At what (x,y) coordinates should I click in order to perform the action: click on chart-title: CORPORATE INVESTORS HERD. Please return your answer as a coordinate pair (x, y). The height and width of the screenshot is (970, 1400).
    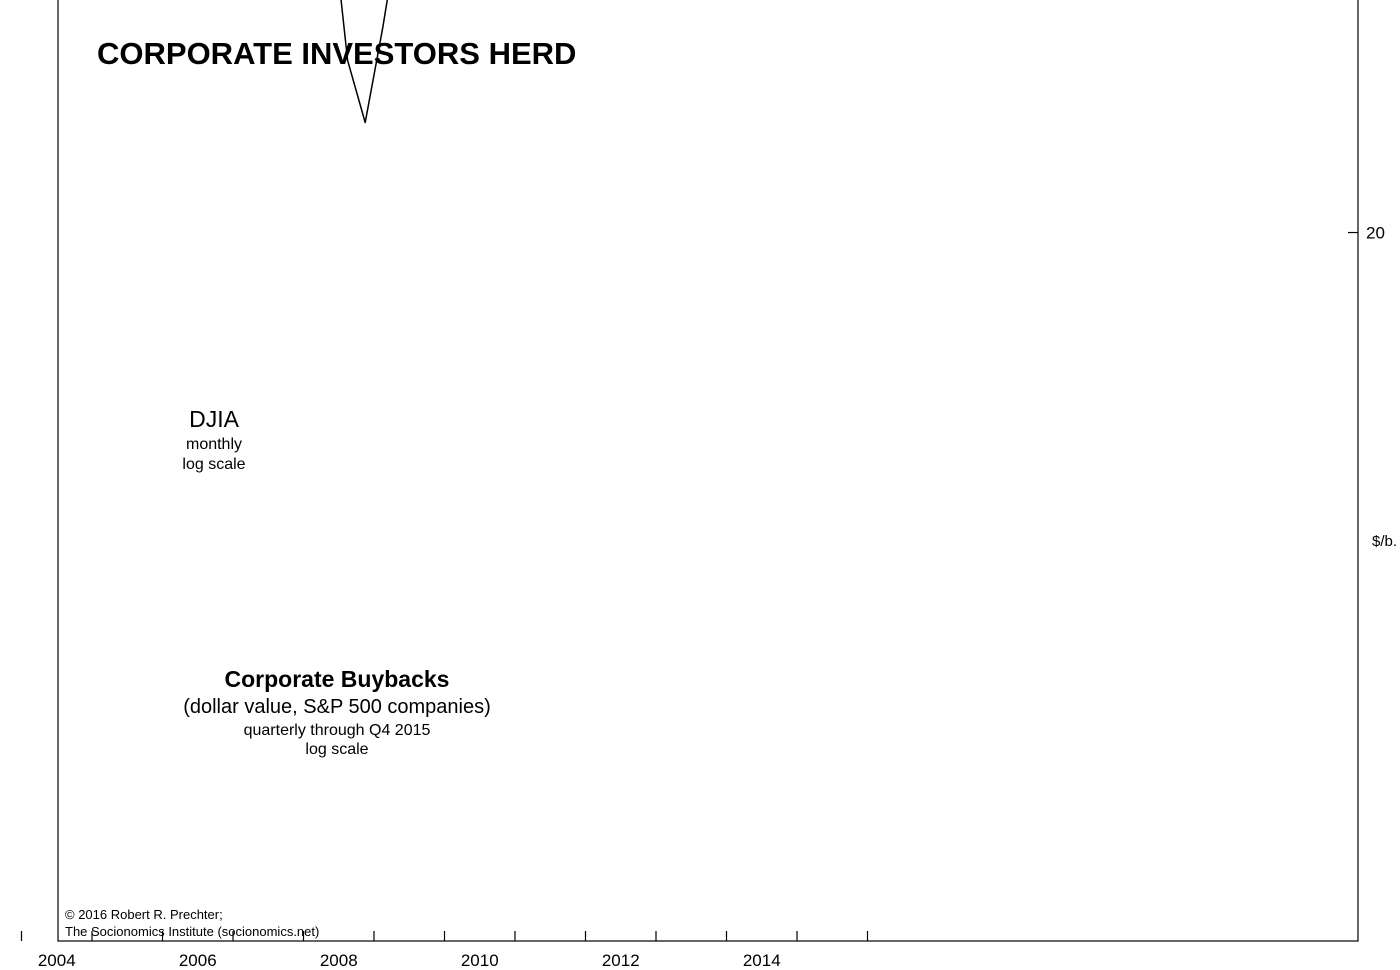
    Looking at the image, I should click on (336, 53).